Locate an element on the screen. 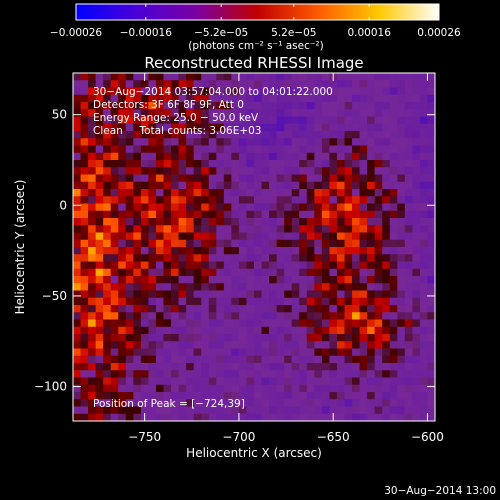  y-tick-label: −50 is located at coordinates (54, 296).